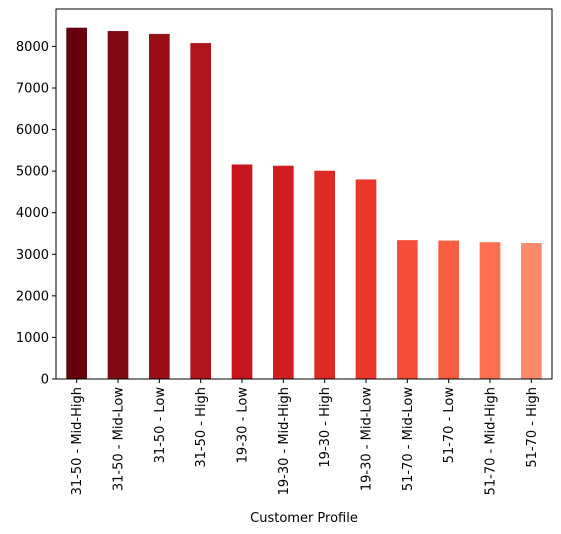 The image size is (561, 534). Describe the element at coordinates (532, 427) in the screenshot. I see `x-tick-label-11: 51-70 - High` at that location.